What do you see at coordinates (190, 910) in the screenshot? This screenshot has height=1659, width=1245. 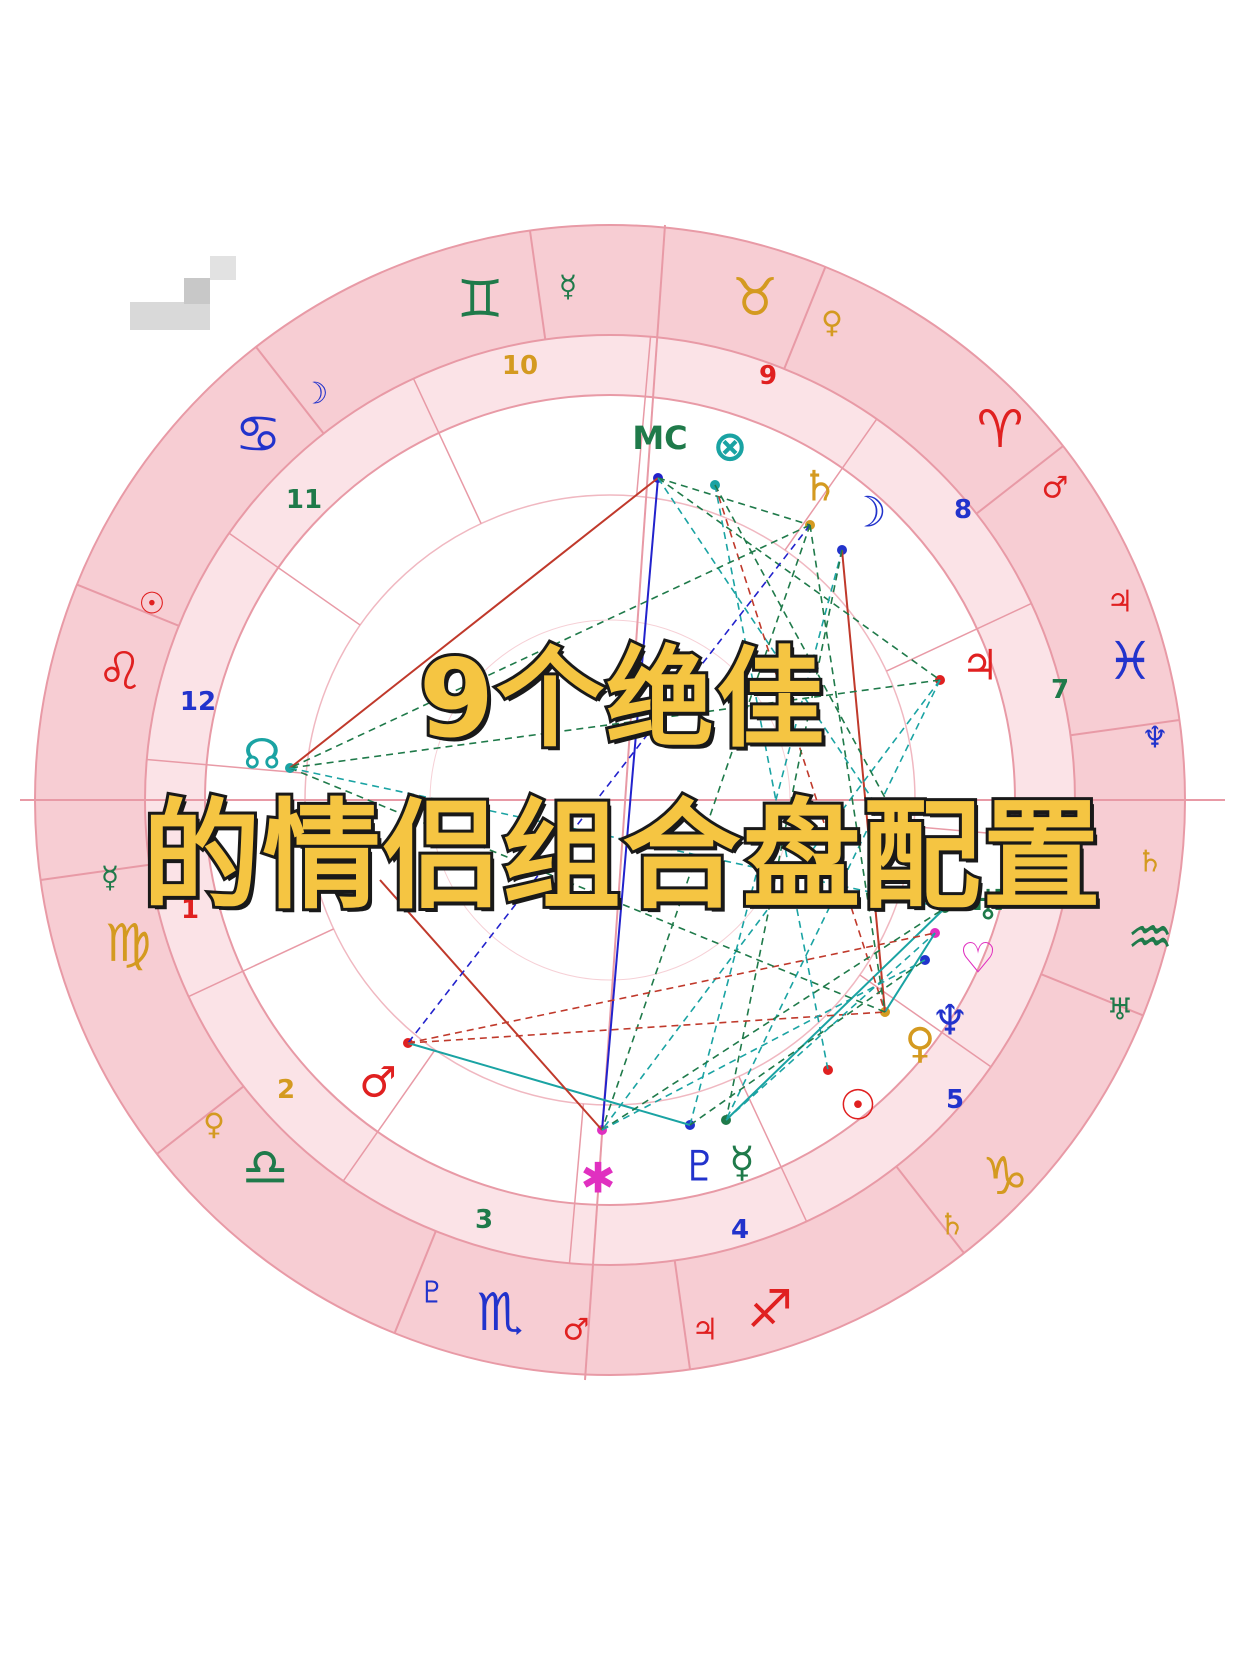 I see `house-number-1: 1` at bounding box center [190, 910].